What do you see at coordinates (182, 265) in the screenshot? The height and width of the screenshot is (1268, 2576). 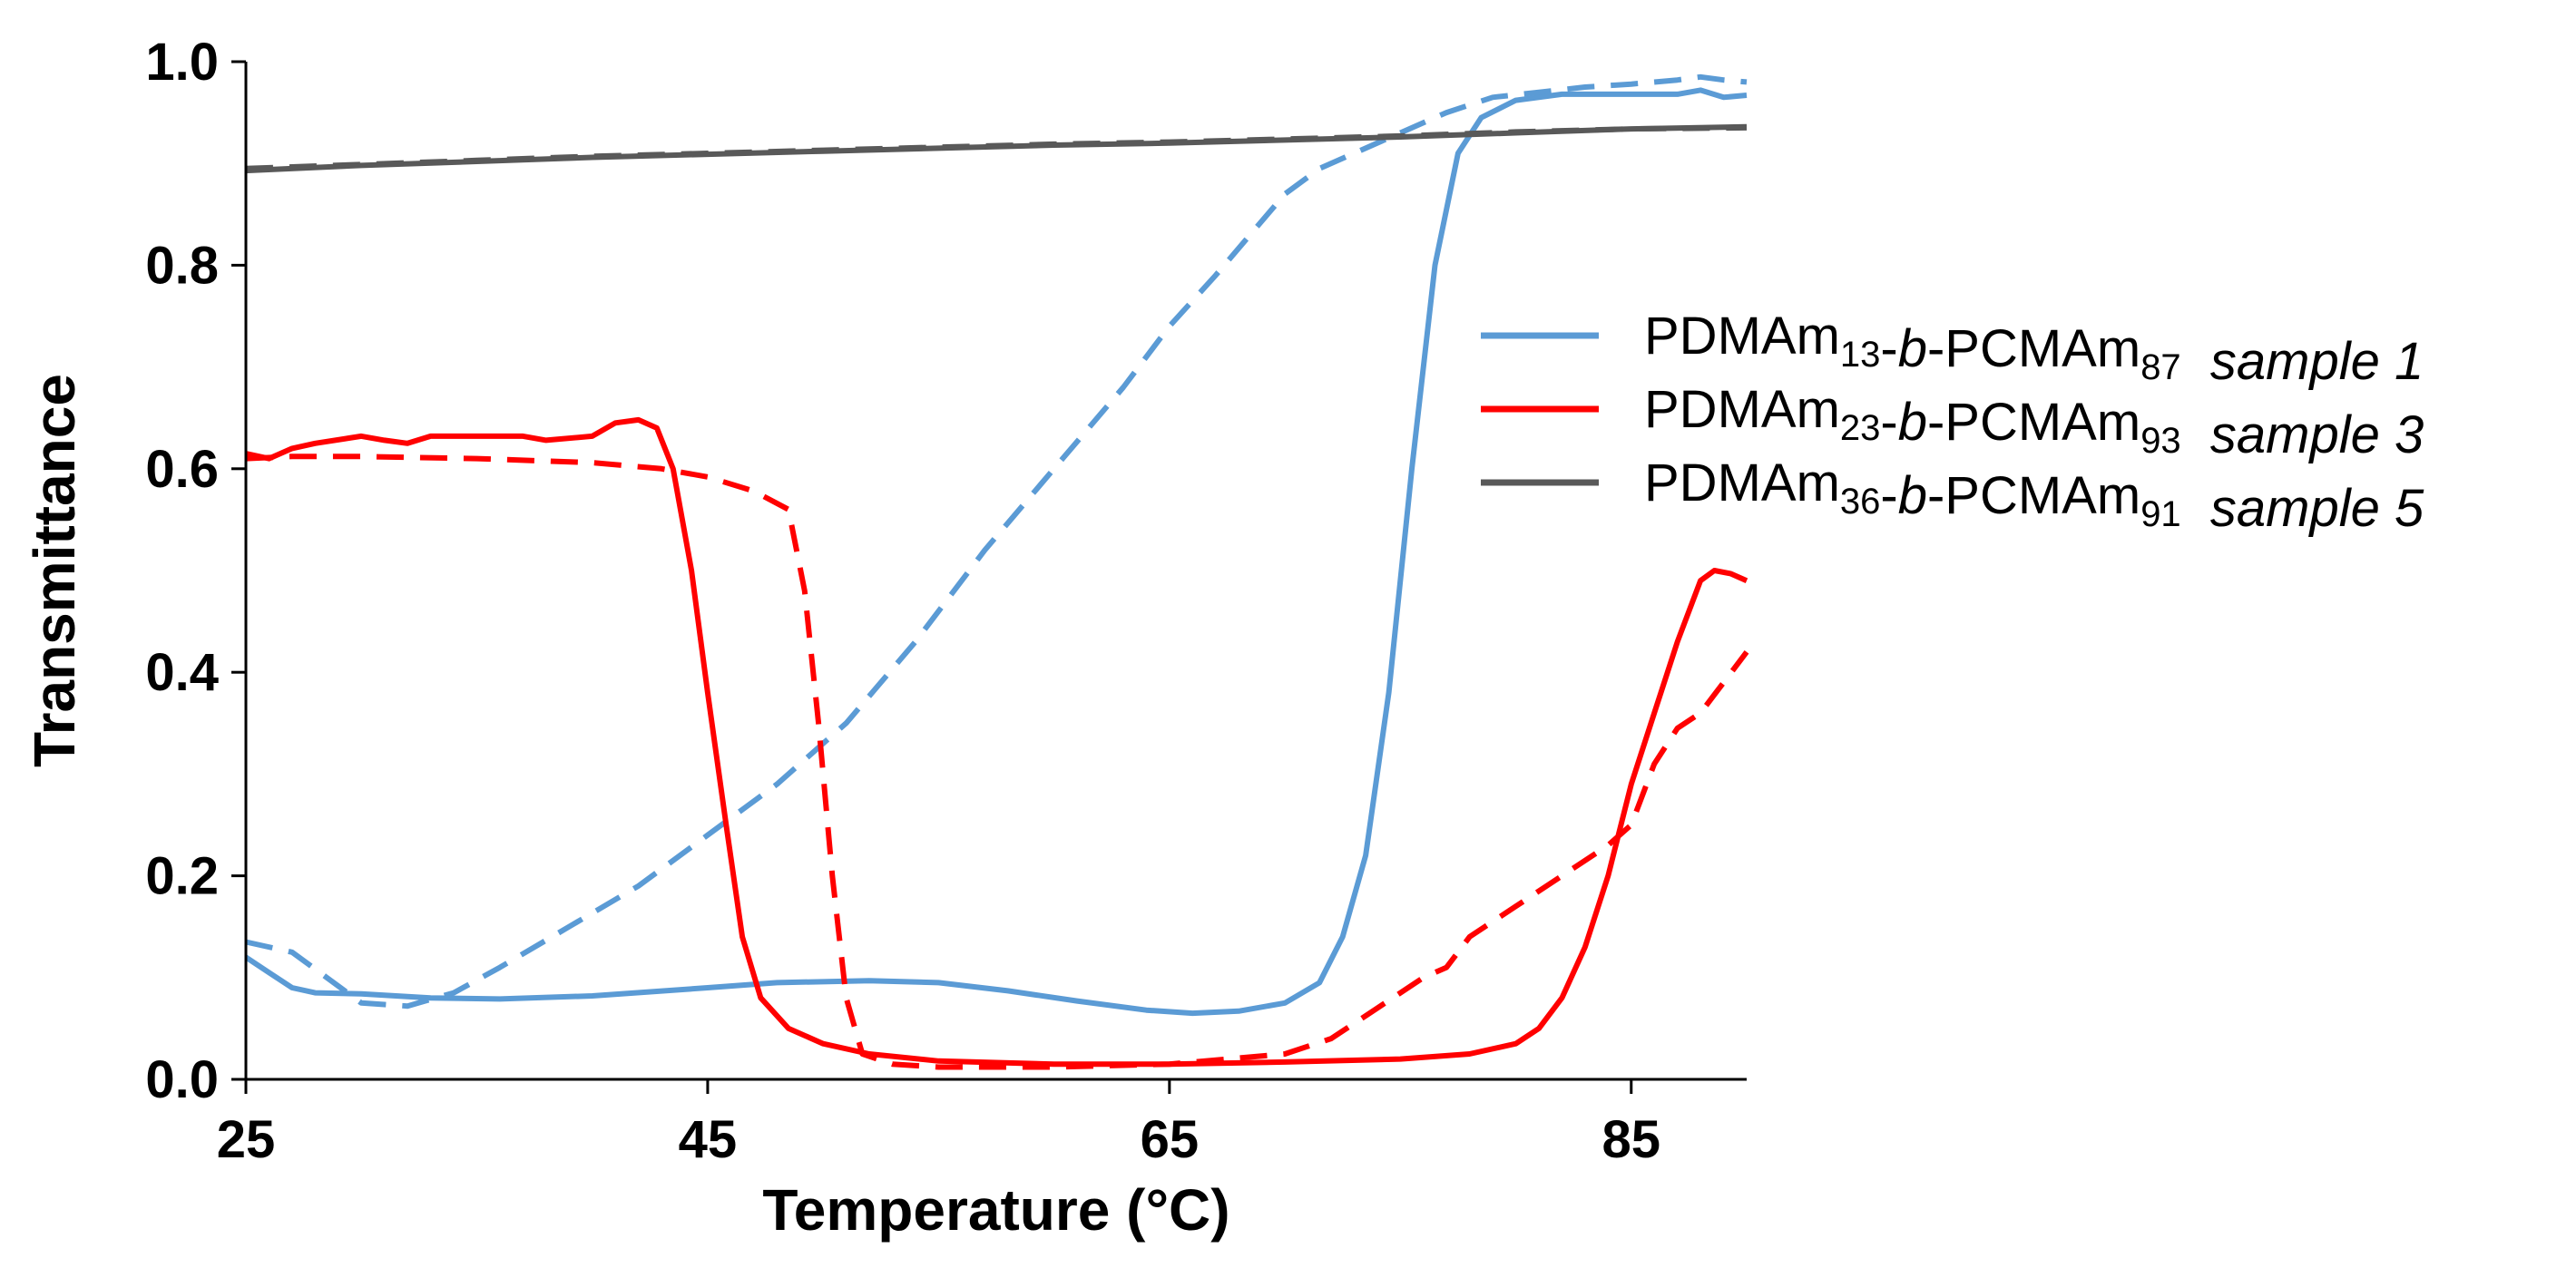 I see `y-tick-label: 0.8` at bounding box center [182, 265].